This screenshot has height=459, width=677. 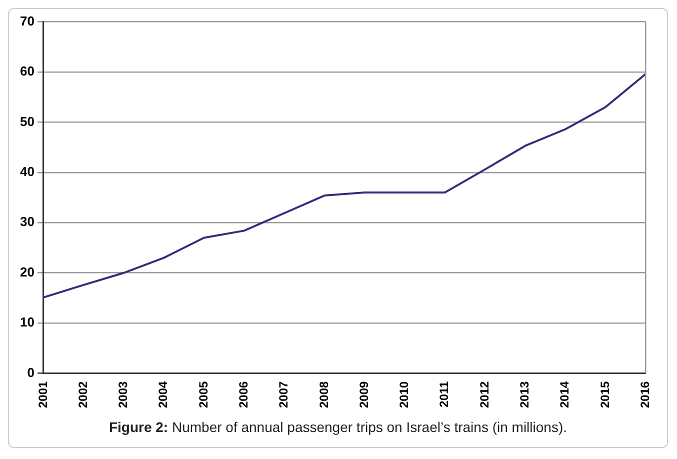 What do you see at coordinates (163, 394) in the screenshot?
I see `x-tick-label: 2004` at bounding box center [163, 394].